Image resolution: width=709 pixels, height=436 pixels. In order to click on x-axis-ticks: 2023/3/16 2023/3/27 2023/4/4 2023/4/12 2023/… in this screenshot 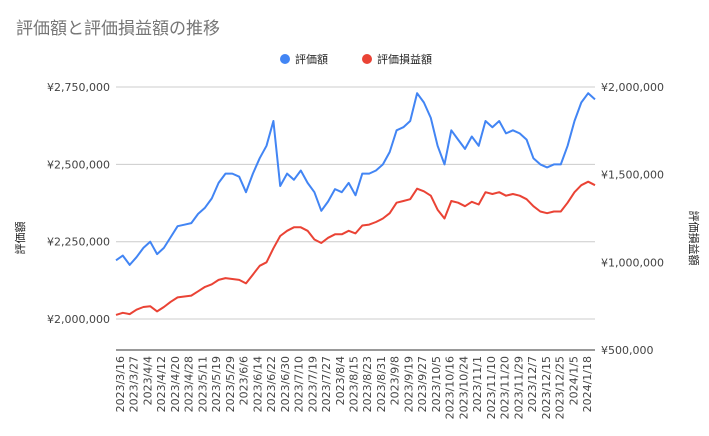, I will do `click(354, 387)`.